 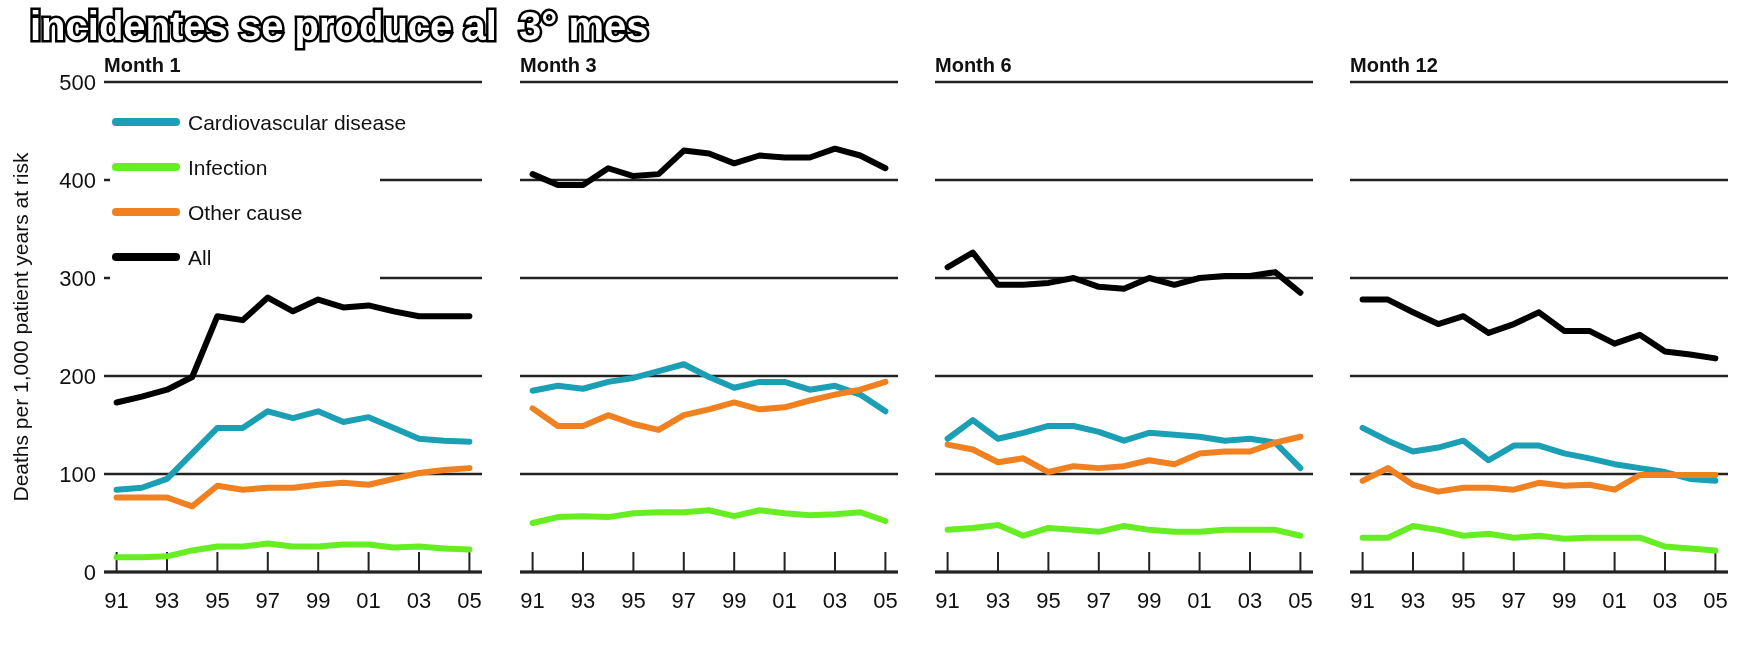 What do you see at coordinates (77, 376) in the screenshot?
I see `y-tick-label: 200` at bounding box center [77, 376].